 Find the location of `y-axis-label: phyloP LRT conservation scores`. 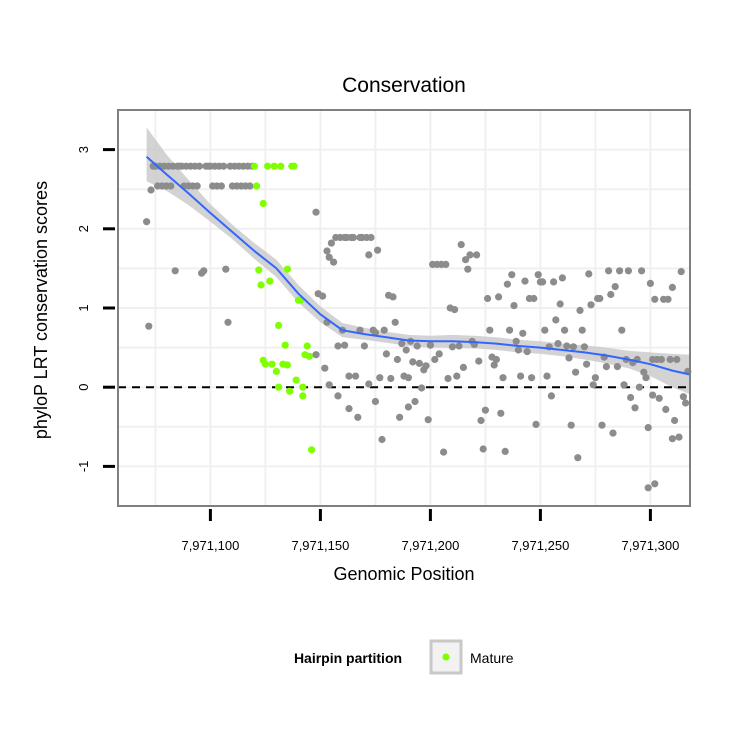

y-axis-label: phyloP LRT conservation scores is located at coordinates (41, 310).